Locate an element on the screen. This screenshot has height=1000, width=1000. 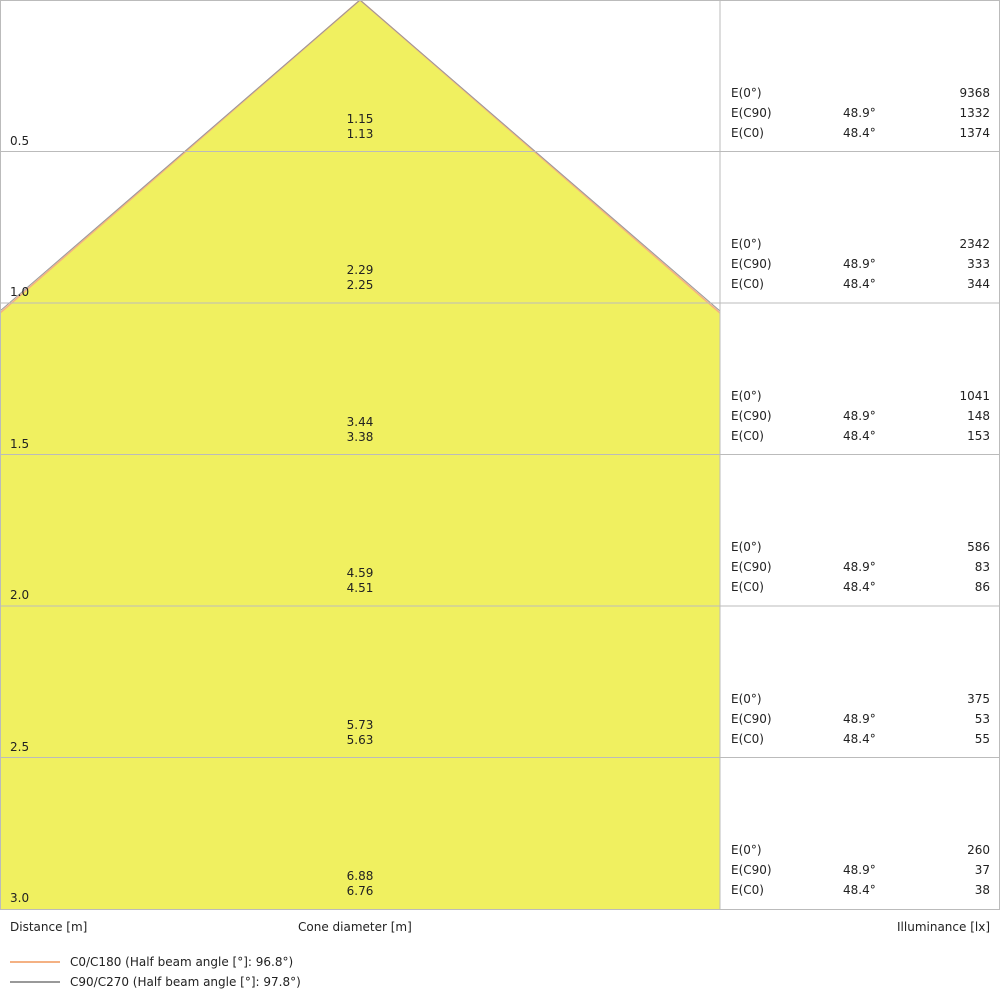
illuminance-value-ec0: 344 is located at coordinates (978, 284).